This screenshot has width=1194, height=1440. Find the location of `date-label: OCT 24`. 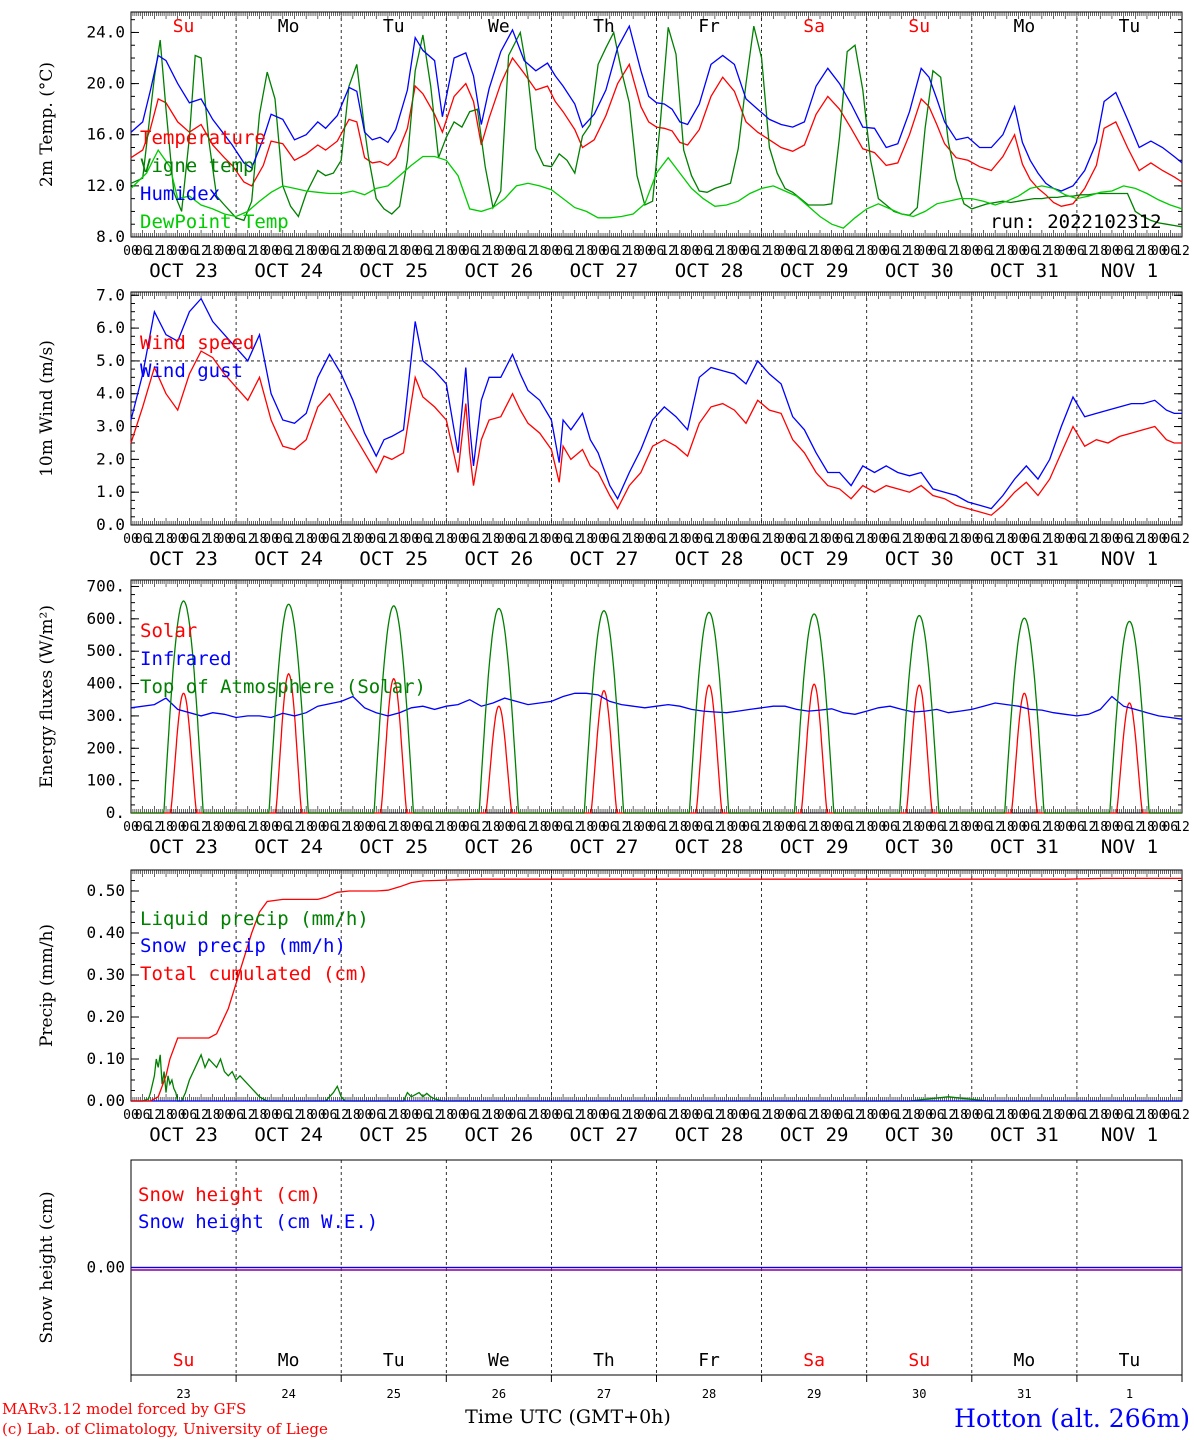

date-label: OCT 24 is located at coordinates (288, 1135).